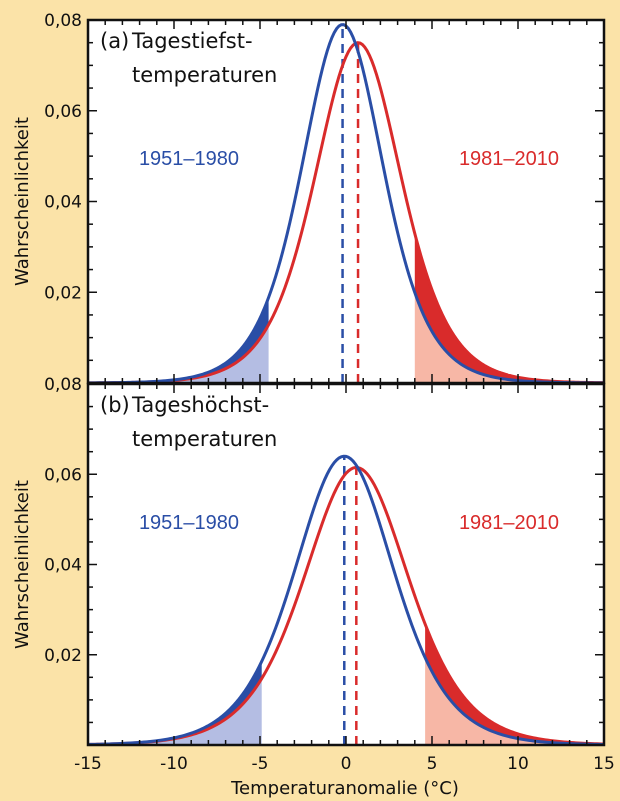 This screenshot has height=801, width=620. Describe the element at coordinates (200, 405) in the screenshot. I see `panel-title-line1: Tageshöchst-` at that location.